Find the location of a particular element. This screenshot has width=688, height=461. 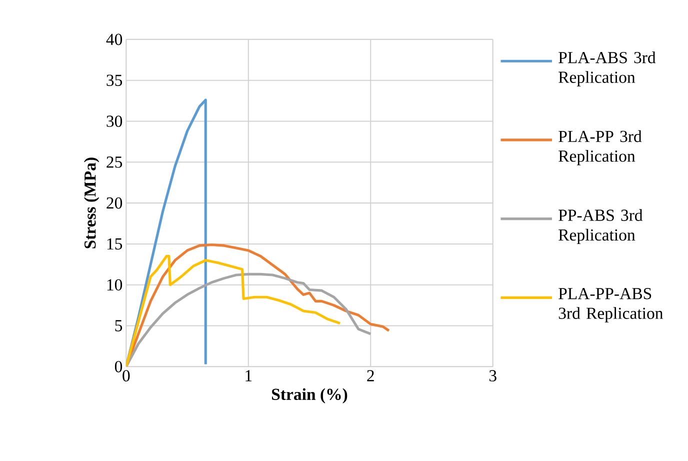

y-tick-label: 15 is located at coordinates (114, 244).